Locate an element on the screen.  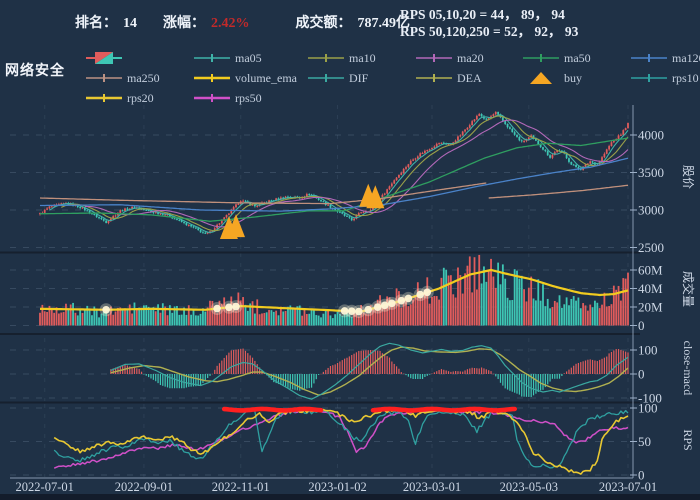
legend-label-rps10: rps10 is located at coordinates (685, 77).